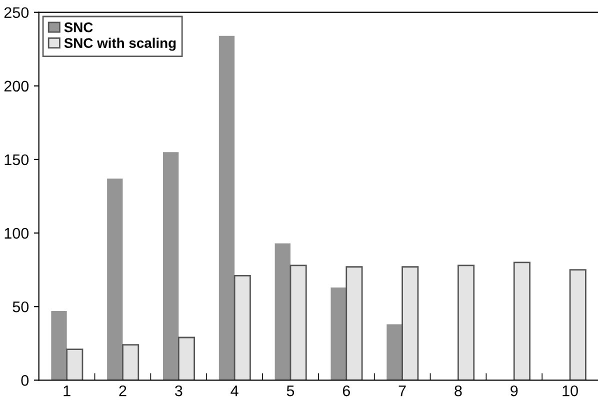 The image size is (598, 411). What do you see at coordinates (120, 44) in the screenshot?
I see `legend-label: SNC with scaling` at bounding box center [120, 44].